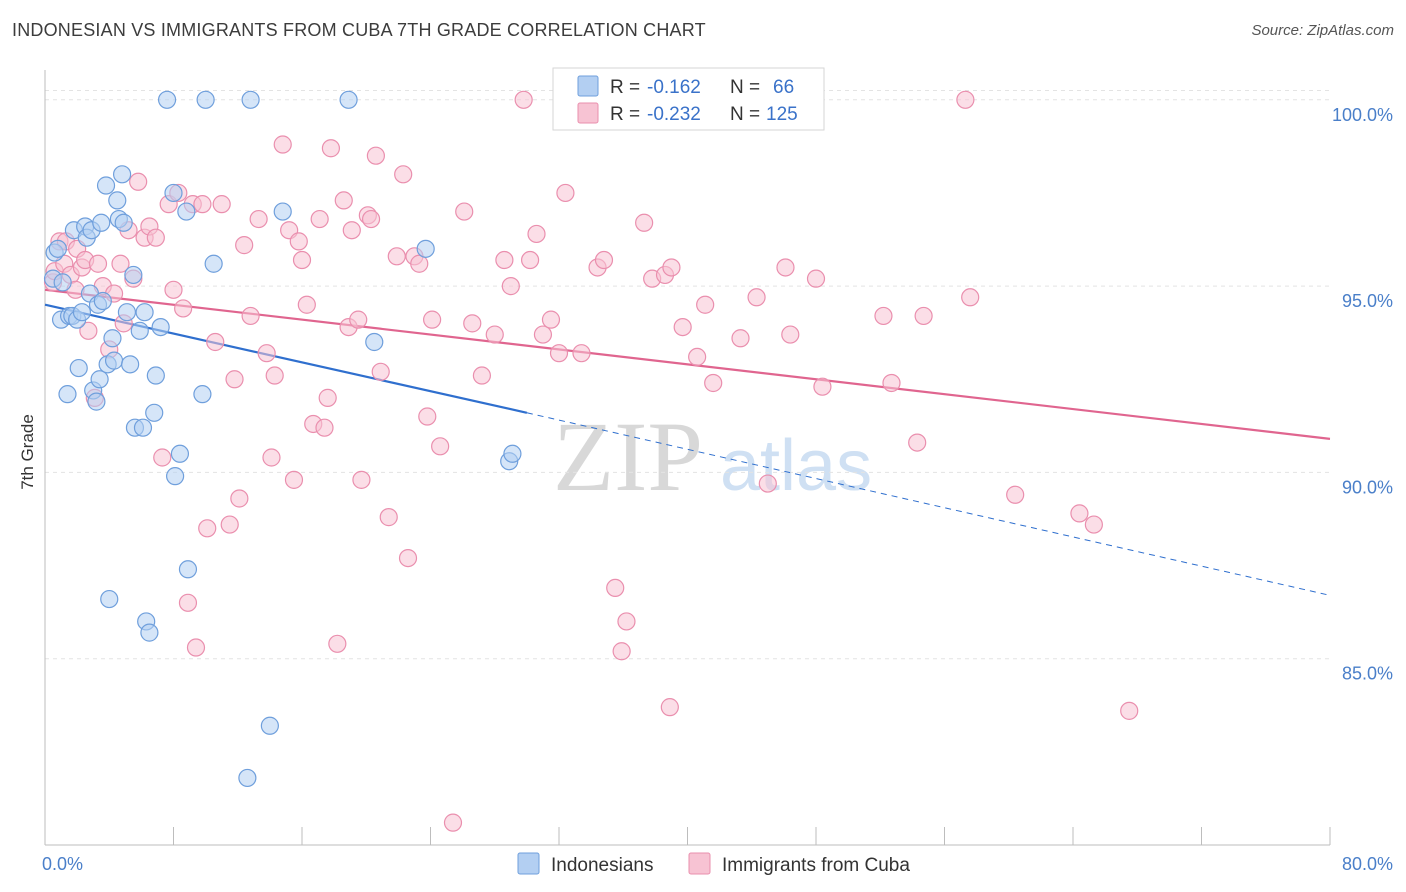 The height and width of the screenshot is (892, 1406). What do you see at coordinates (688, 99) in the screenshot?
I see `legend-box: R = -0.162 N = 66 R = -0.232 N = 125` at bounding box center [688, 99].